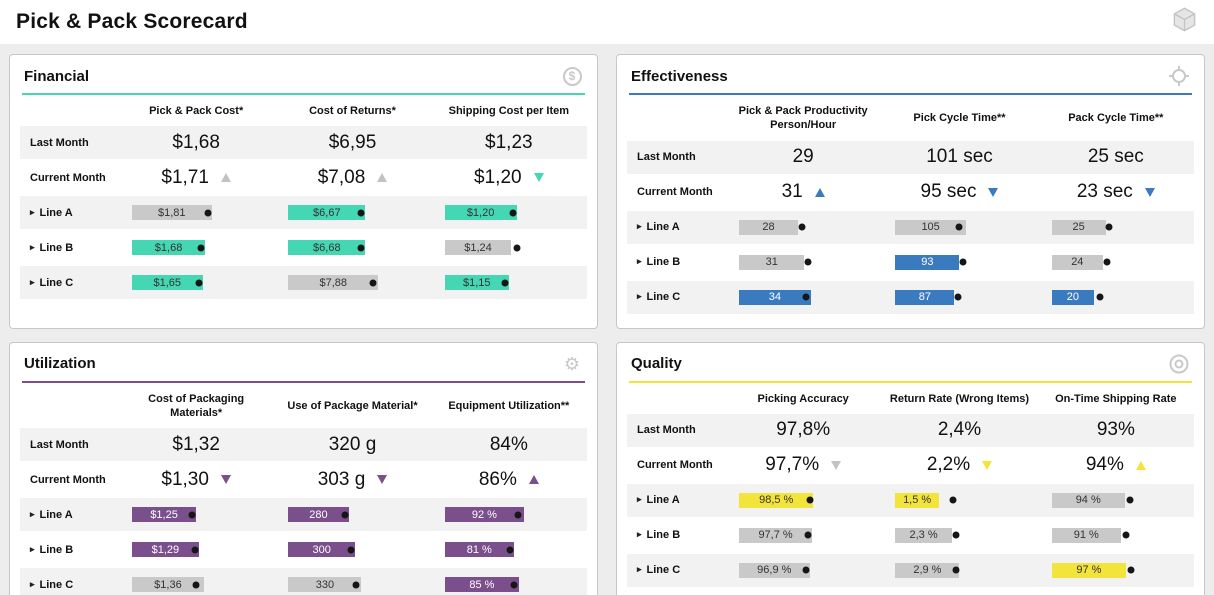  I want to click on bullet-bar: 2,9 %, so click(959, 570).